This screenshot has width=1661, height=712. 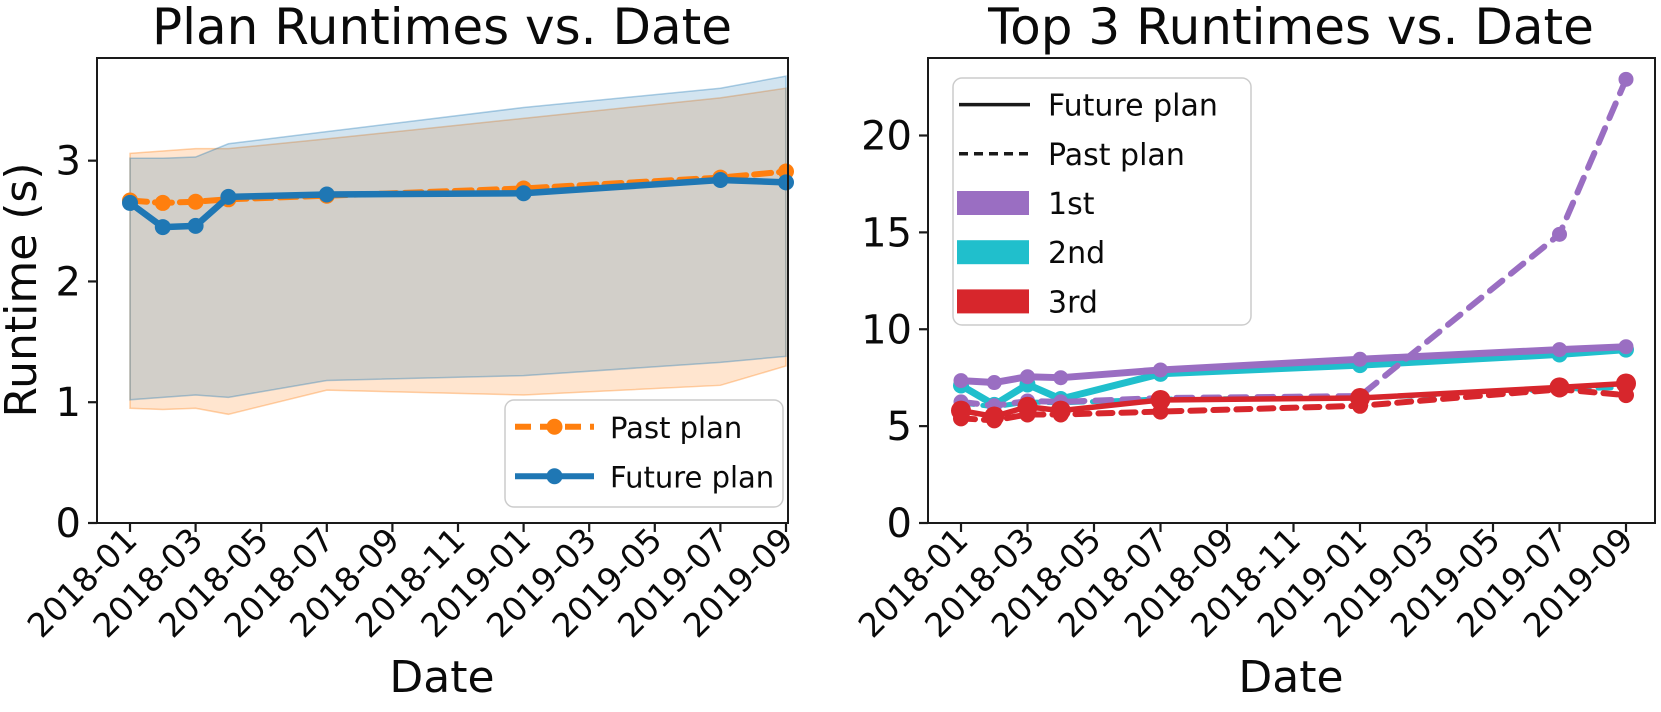 I want to click on legend-marker-past-plan, so click(x=554, y=426).